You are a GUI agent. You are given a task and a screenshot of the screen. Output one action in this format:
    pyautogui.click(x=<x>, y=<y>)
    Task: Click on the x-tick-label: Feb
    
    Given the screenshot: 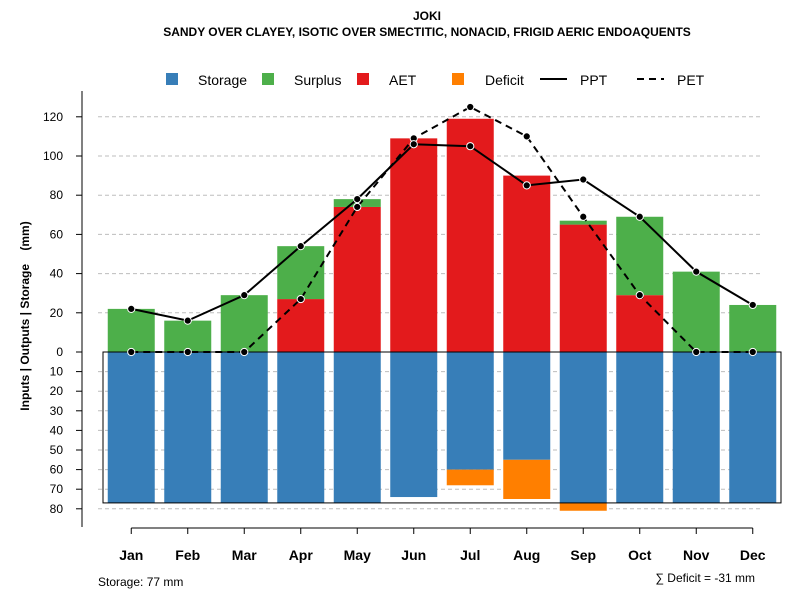 What is the action you would take?
    pyautogui.click(x=187, y=555)
    